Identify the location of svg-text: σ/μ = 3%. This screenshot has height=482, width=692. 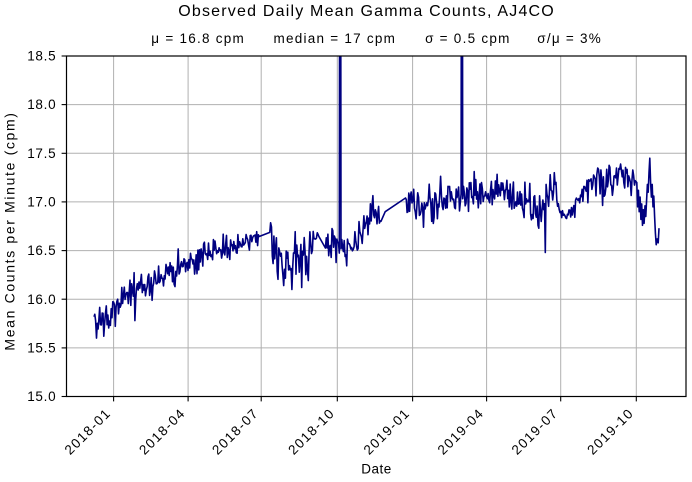
(569, 38).